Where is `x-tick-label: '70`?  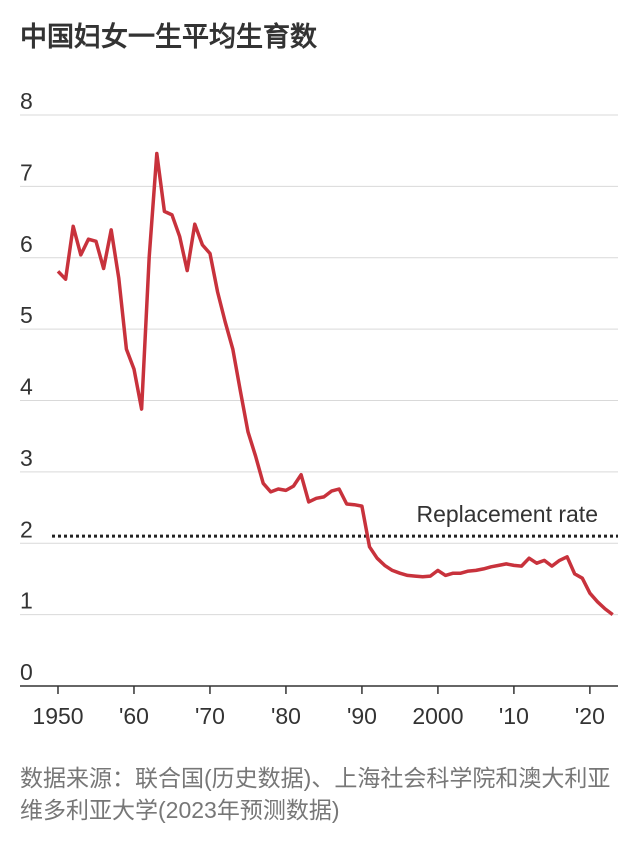 x-tick-label: '70 is located at coordinates (210, 716).